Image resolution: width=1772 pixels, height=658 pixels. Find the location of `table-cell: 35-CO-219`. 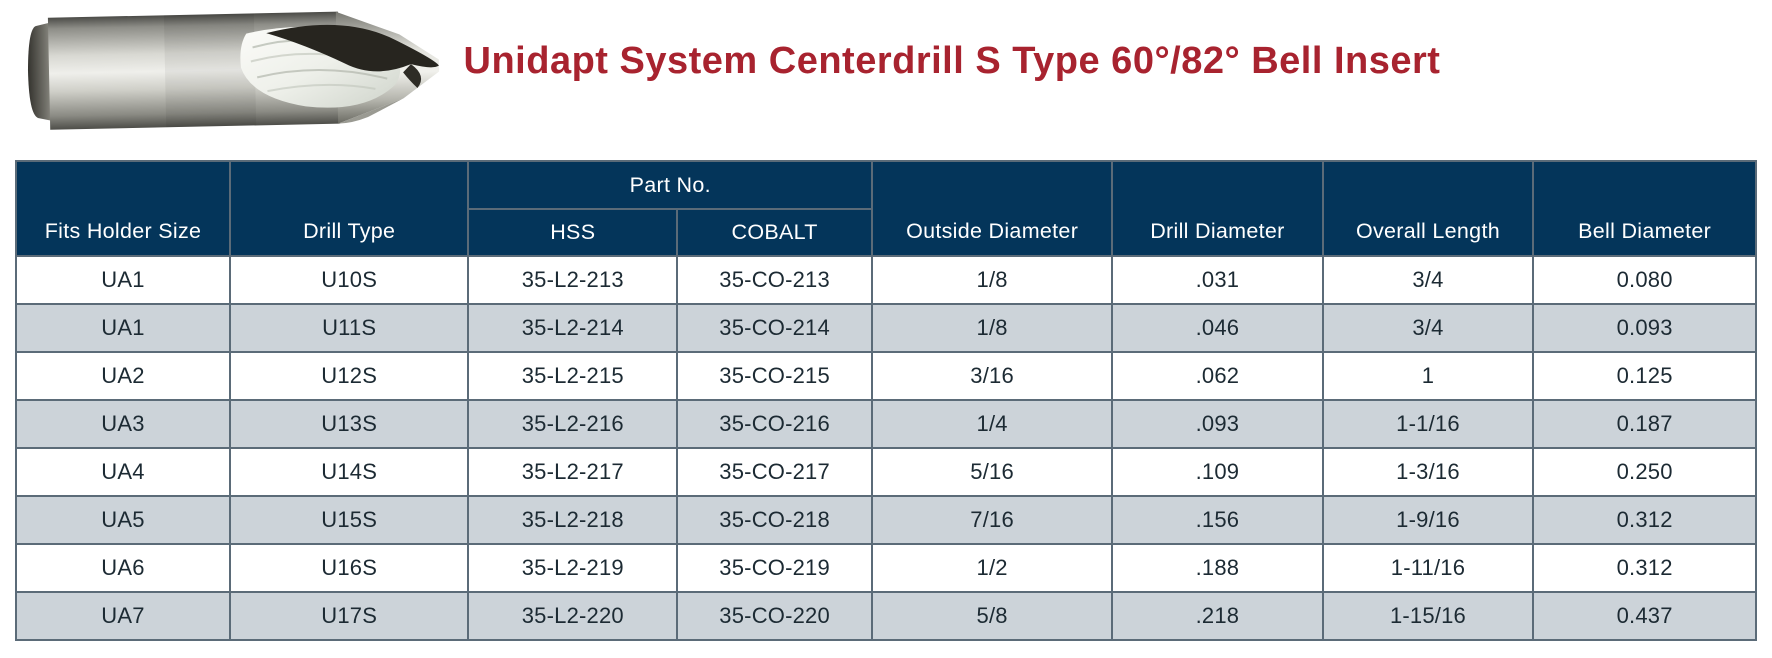

table-cell: 35-CO-219 is located at coordinates (775, 568).